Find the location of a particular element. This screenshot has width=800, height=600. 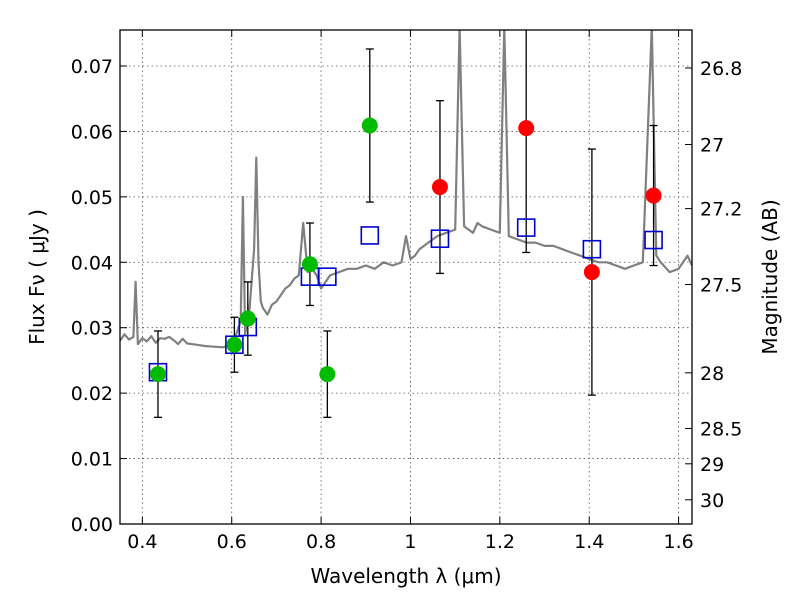

y-tick-label: 0.03 is located at coordinates (92, 329).